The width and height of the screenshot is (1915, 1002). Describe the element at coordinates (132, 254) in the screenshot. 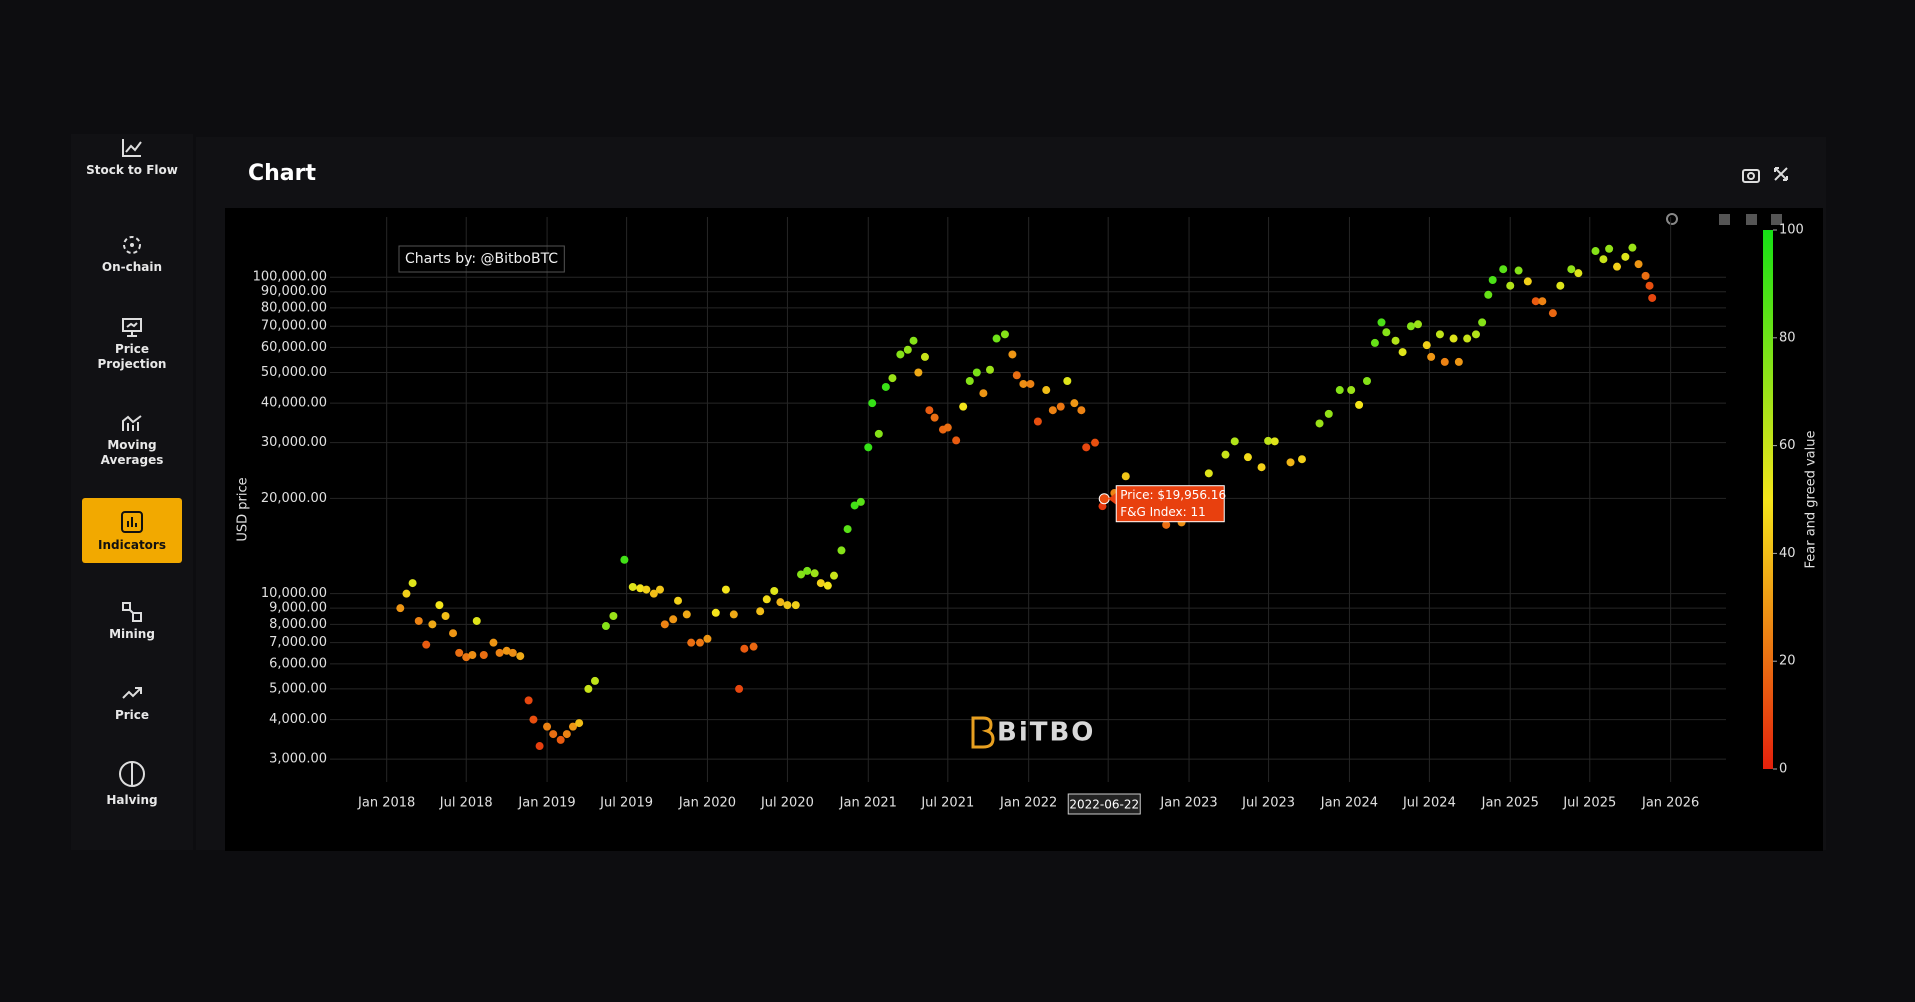

I see `nav-item: On-chain` at that location.